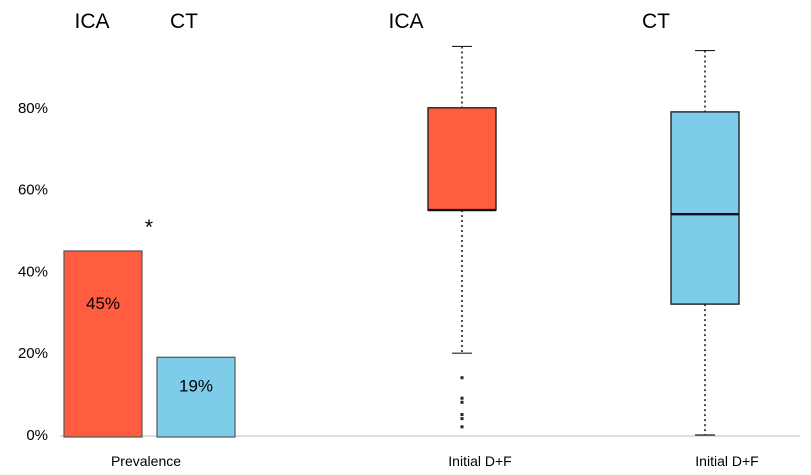  What do you see at coordinates (33, 271) in the screenshot?
I see `y-tick-label: 40%` at bounding box center [33, 271].